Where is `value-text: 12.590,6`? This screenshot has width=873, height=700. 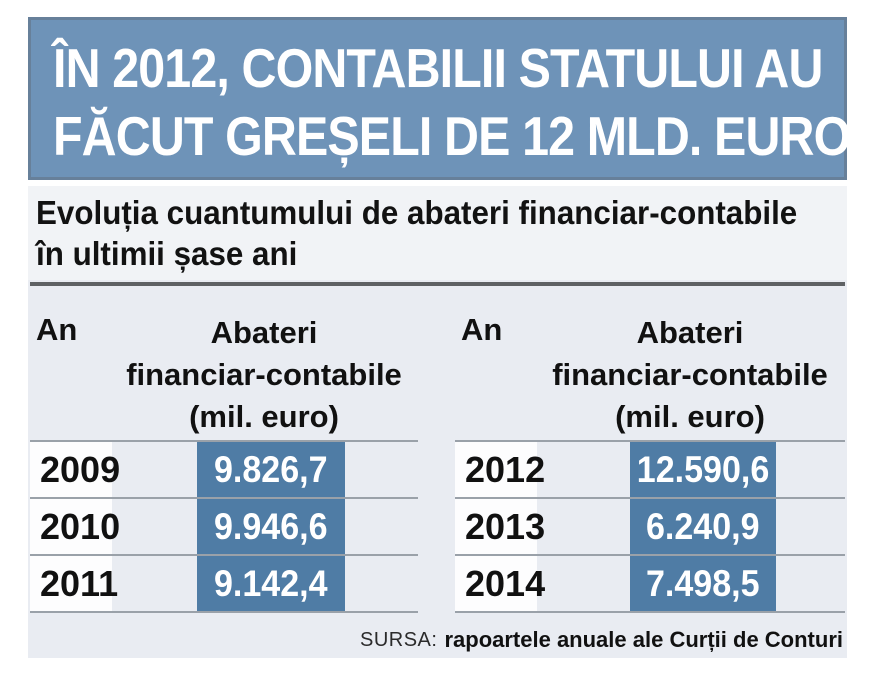 value-text: 12.590,6 is located at coordinates (703, 469).